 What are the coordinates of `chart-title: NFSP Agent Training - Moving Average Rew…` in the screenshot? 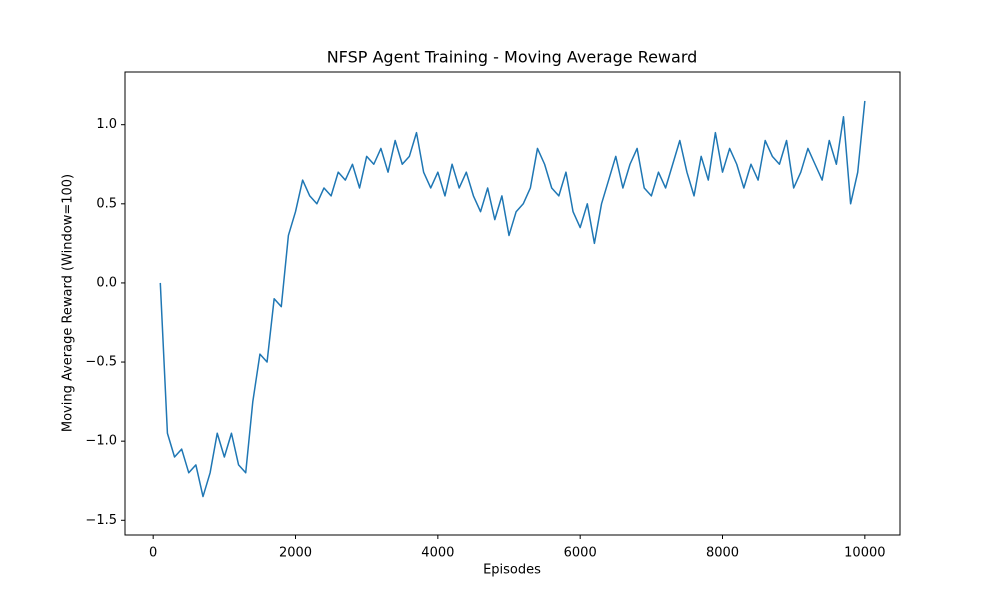 It's located at (512, 57).